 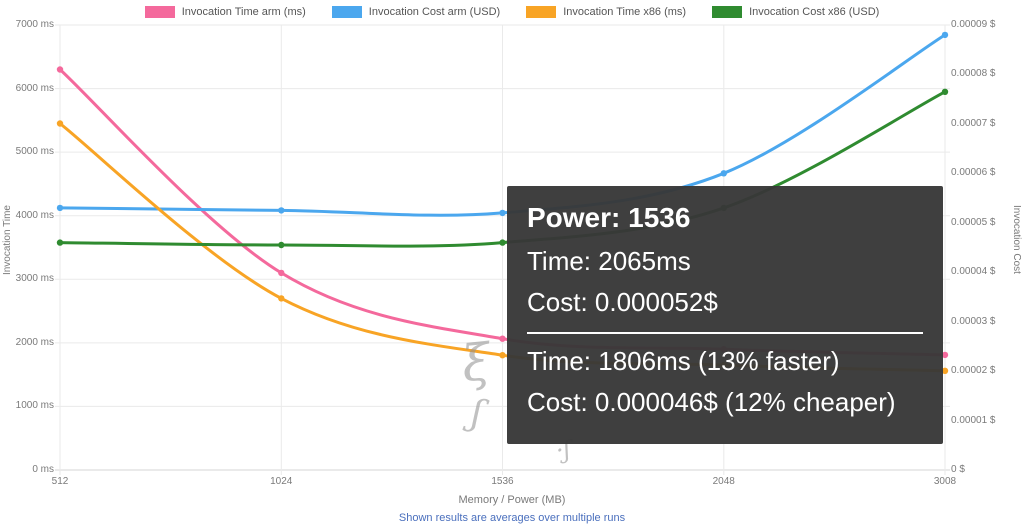 I want to click on legend-item-invocation-cost-arm-usd: Invocation Cost arm (USD), so click(x=416, y=12).